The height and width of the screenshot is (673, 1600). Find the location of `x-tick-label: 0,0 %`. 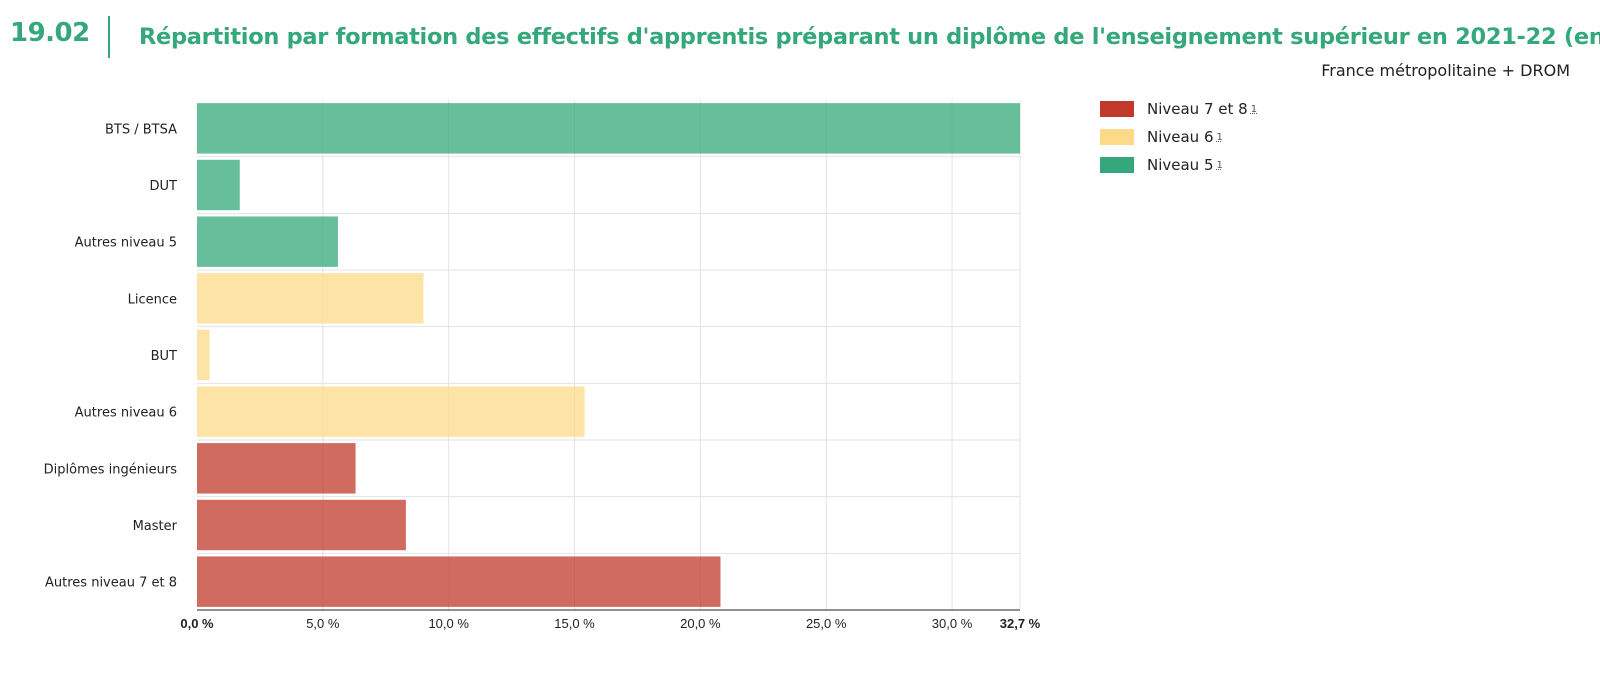

x-tick-label: 0,0 % is located at coordinates (197, 623).